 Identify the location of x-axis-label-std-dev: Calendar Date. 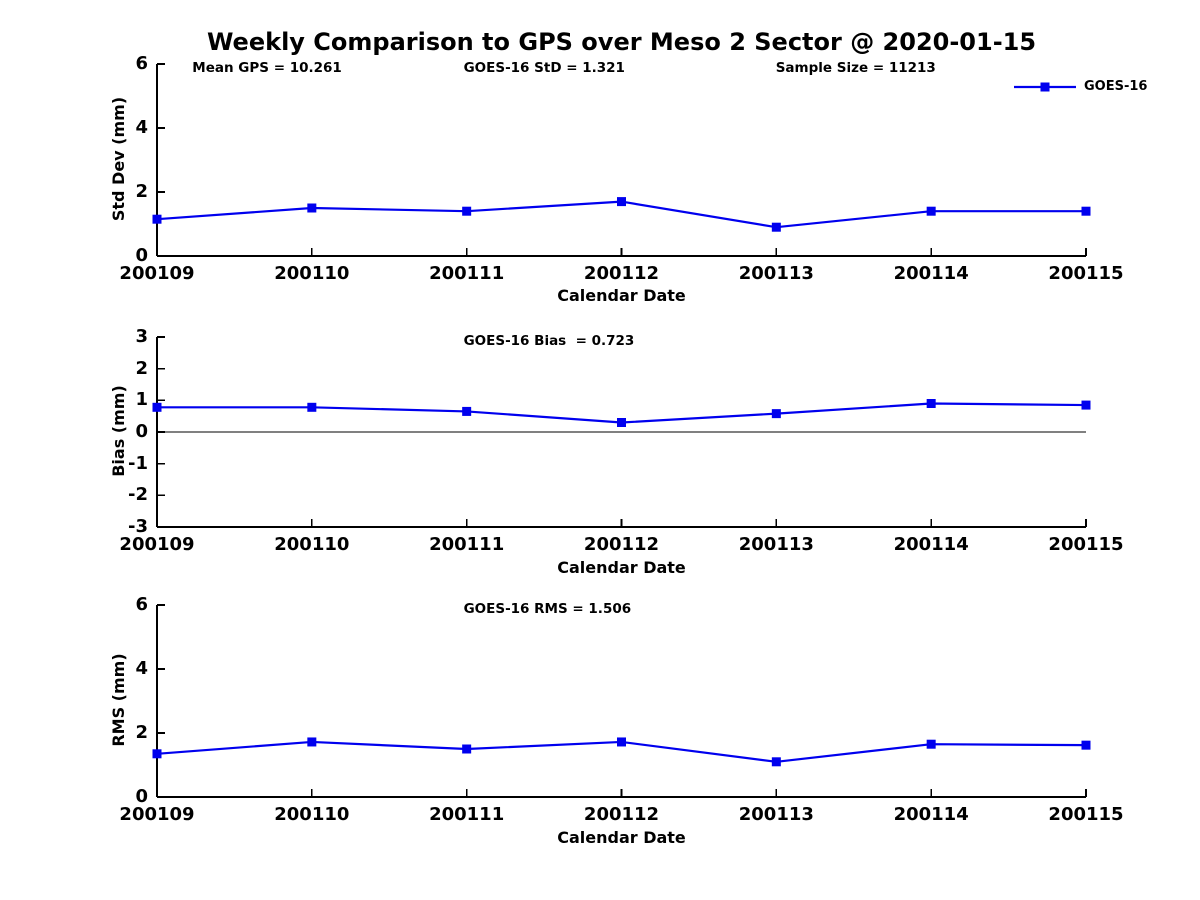
(621, 295).